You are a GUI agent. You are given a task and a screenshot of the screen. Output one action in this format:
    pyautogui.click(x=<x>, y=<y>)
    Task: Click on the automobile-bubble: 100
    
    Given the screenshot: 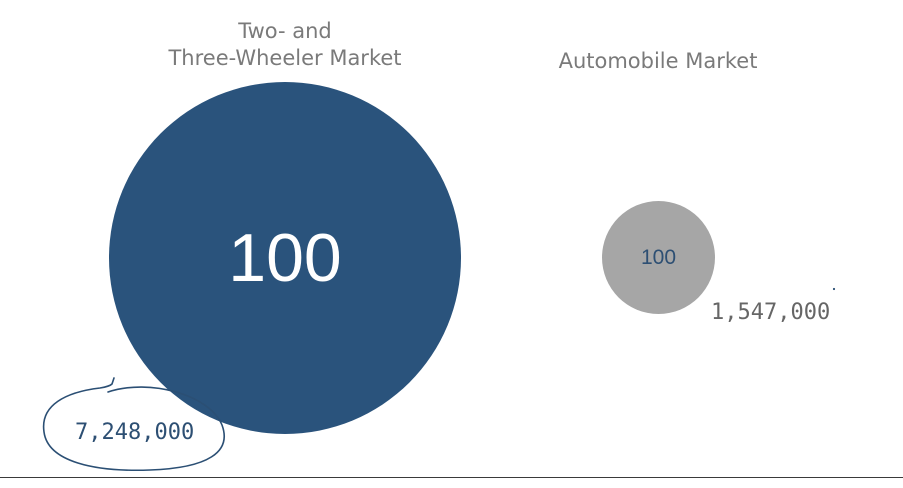 What is the action you would take?
    pyautogui.click(x=658, y=257)
    